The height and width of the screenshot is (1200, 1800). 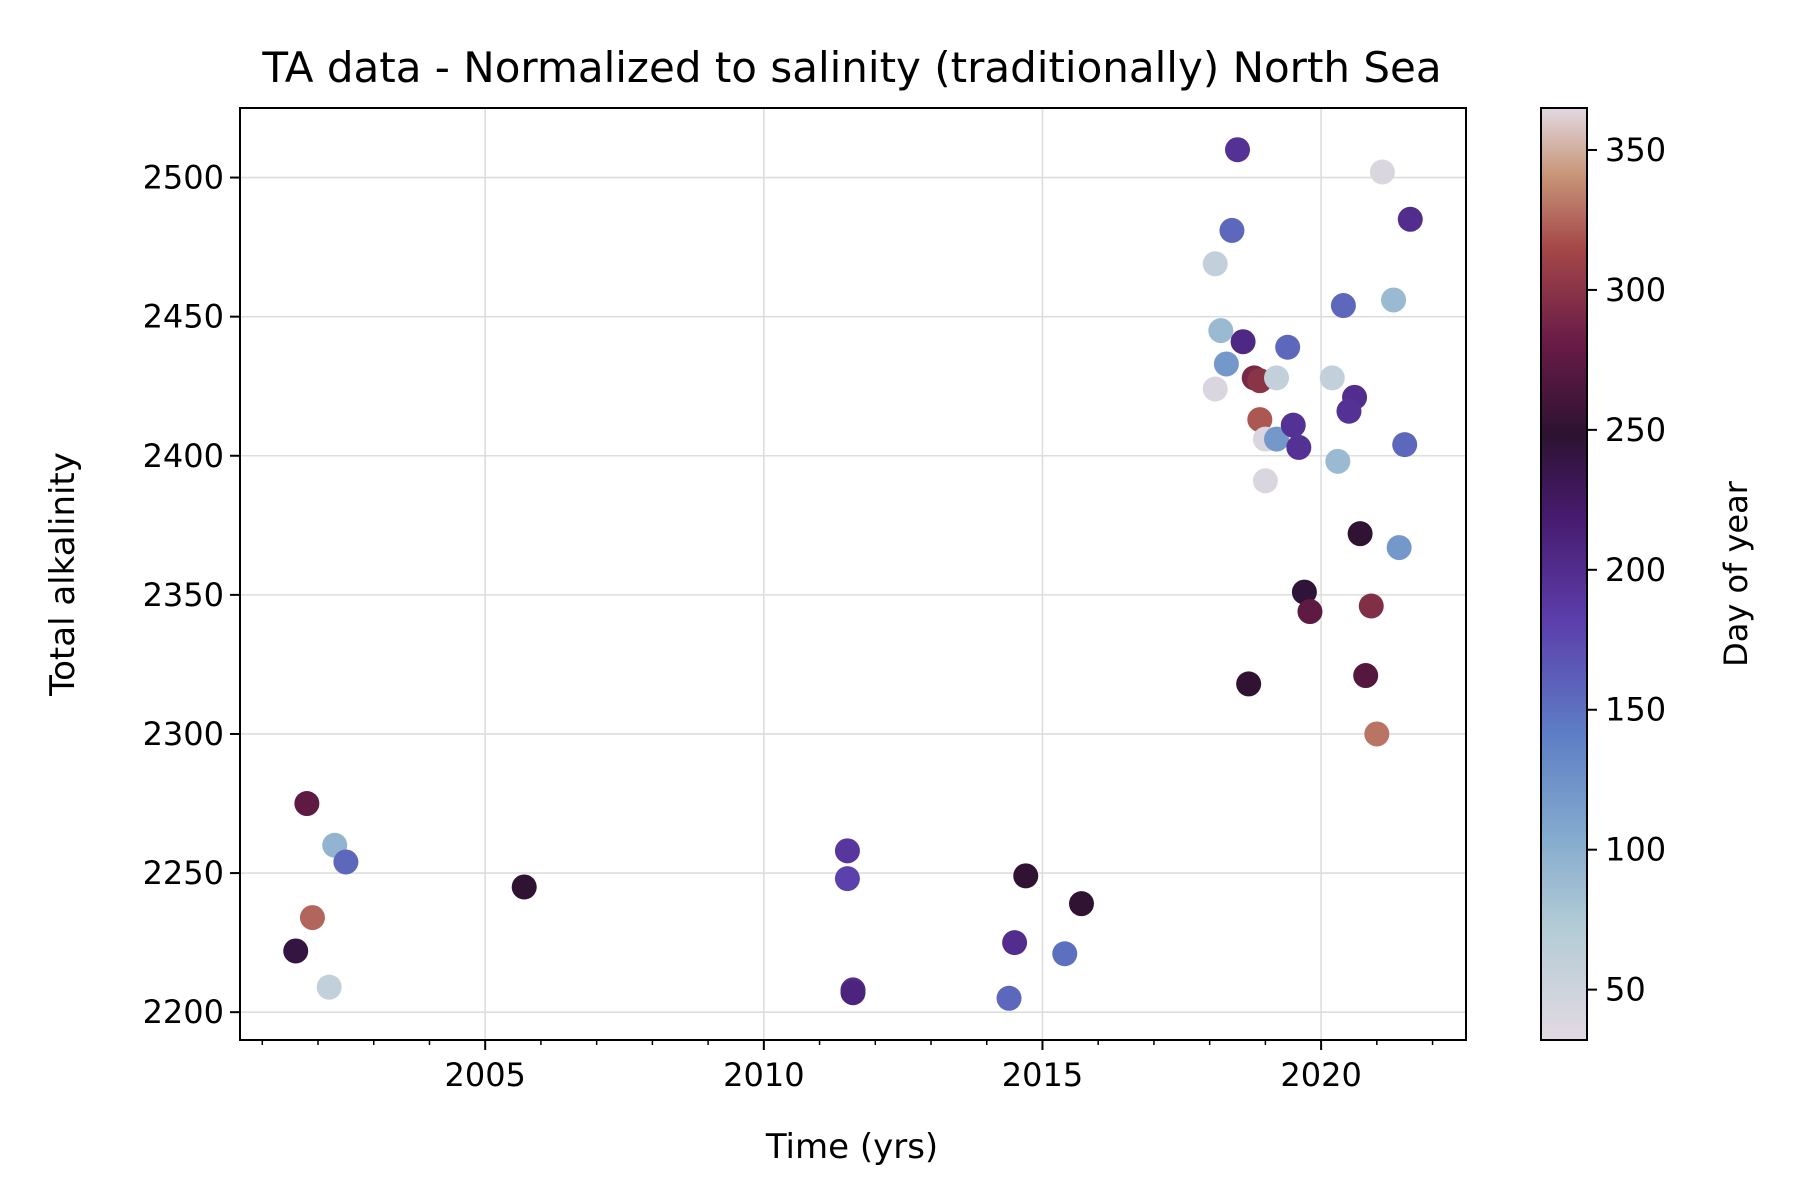 I want to click on colorbar-tick-label: 200, so click(x=1635, y=570).